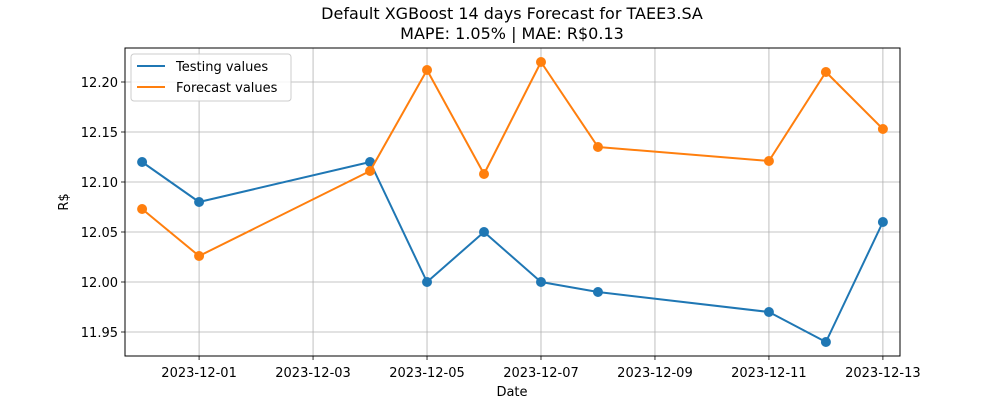 This screenshot has width=1000, height=400. What do you see at coordinates (99, 133) in the screenshot?
I see `y-tick-label: 12.15` at bounding box center [99, 133].